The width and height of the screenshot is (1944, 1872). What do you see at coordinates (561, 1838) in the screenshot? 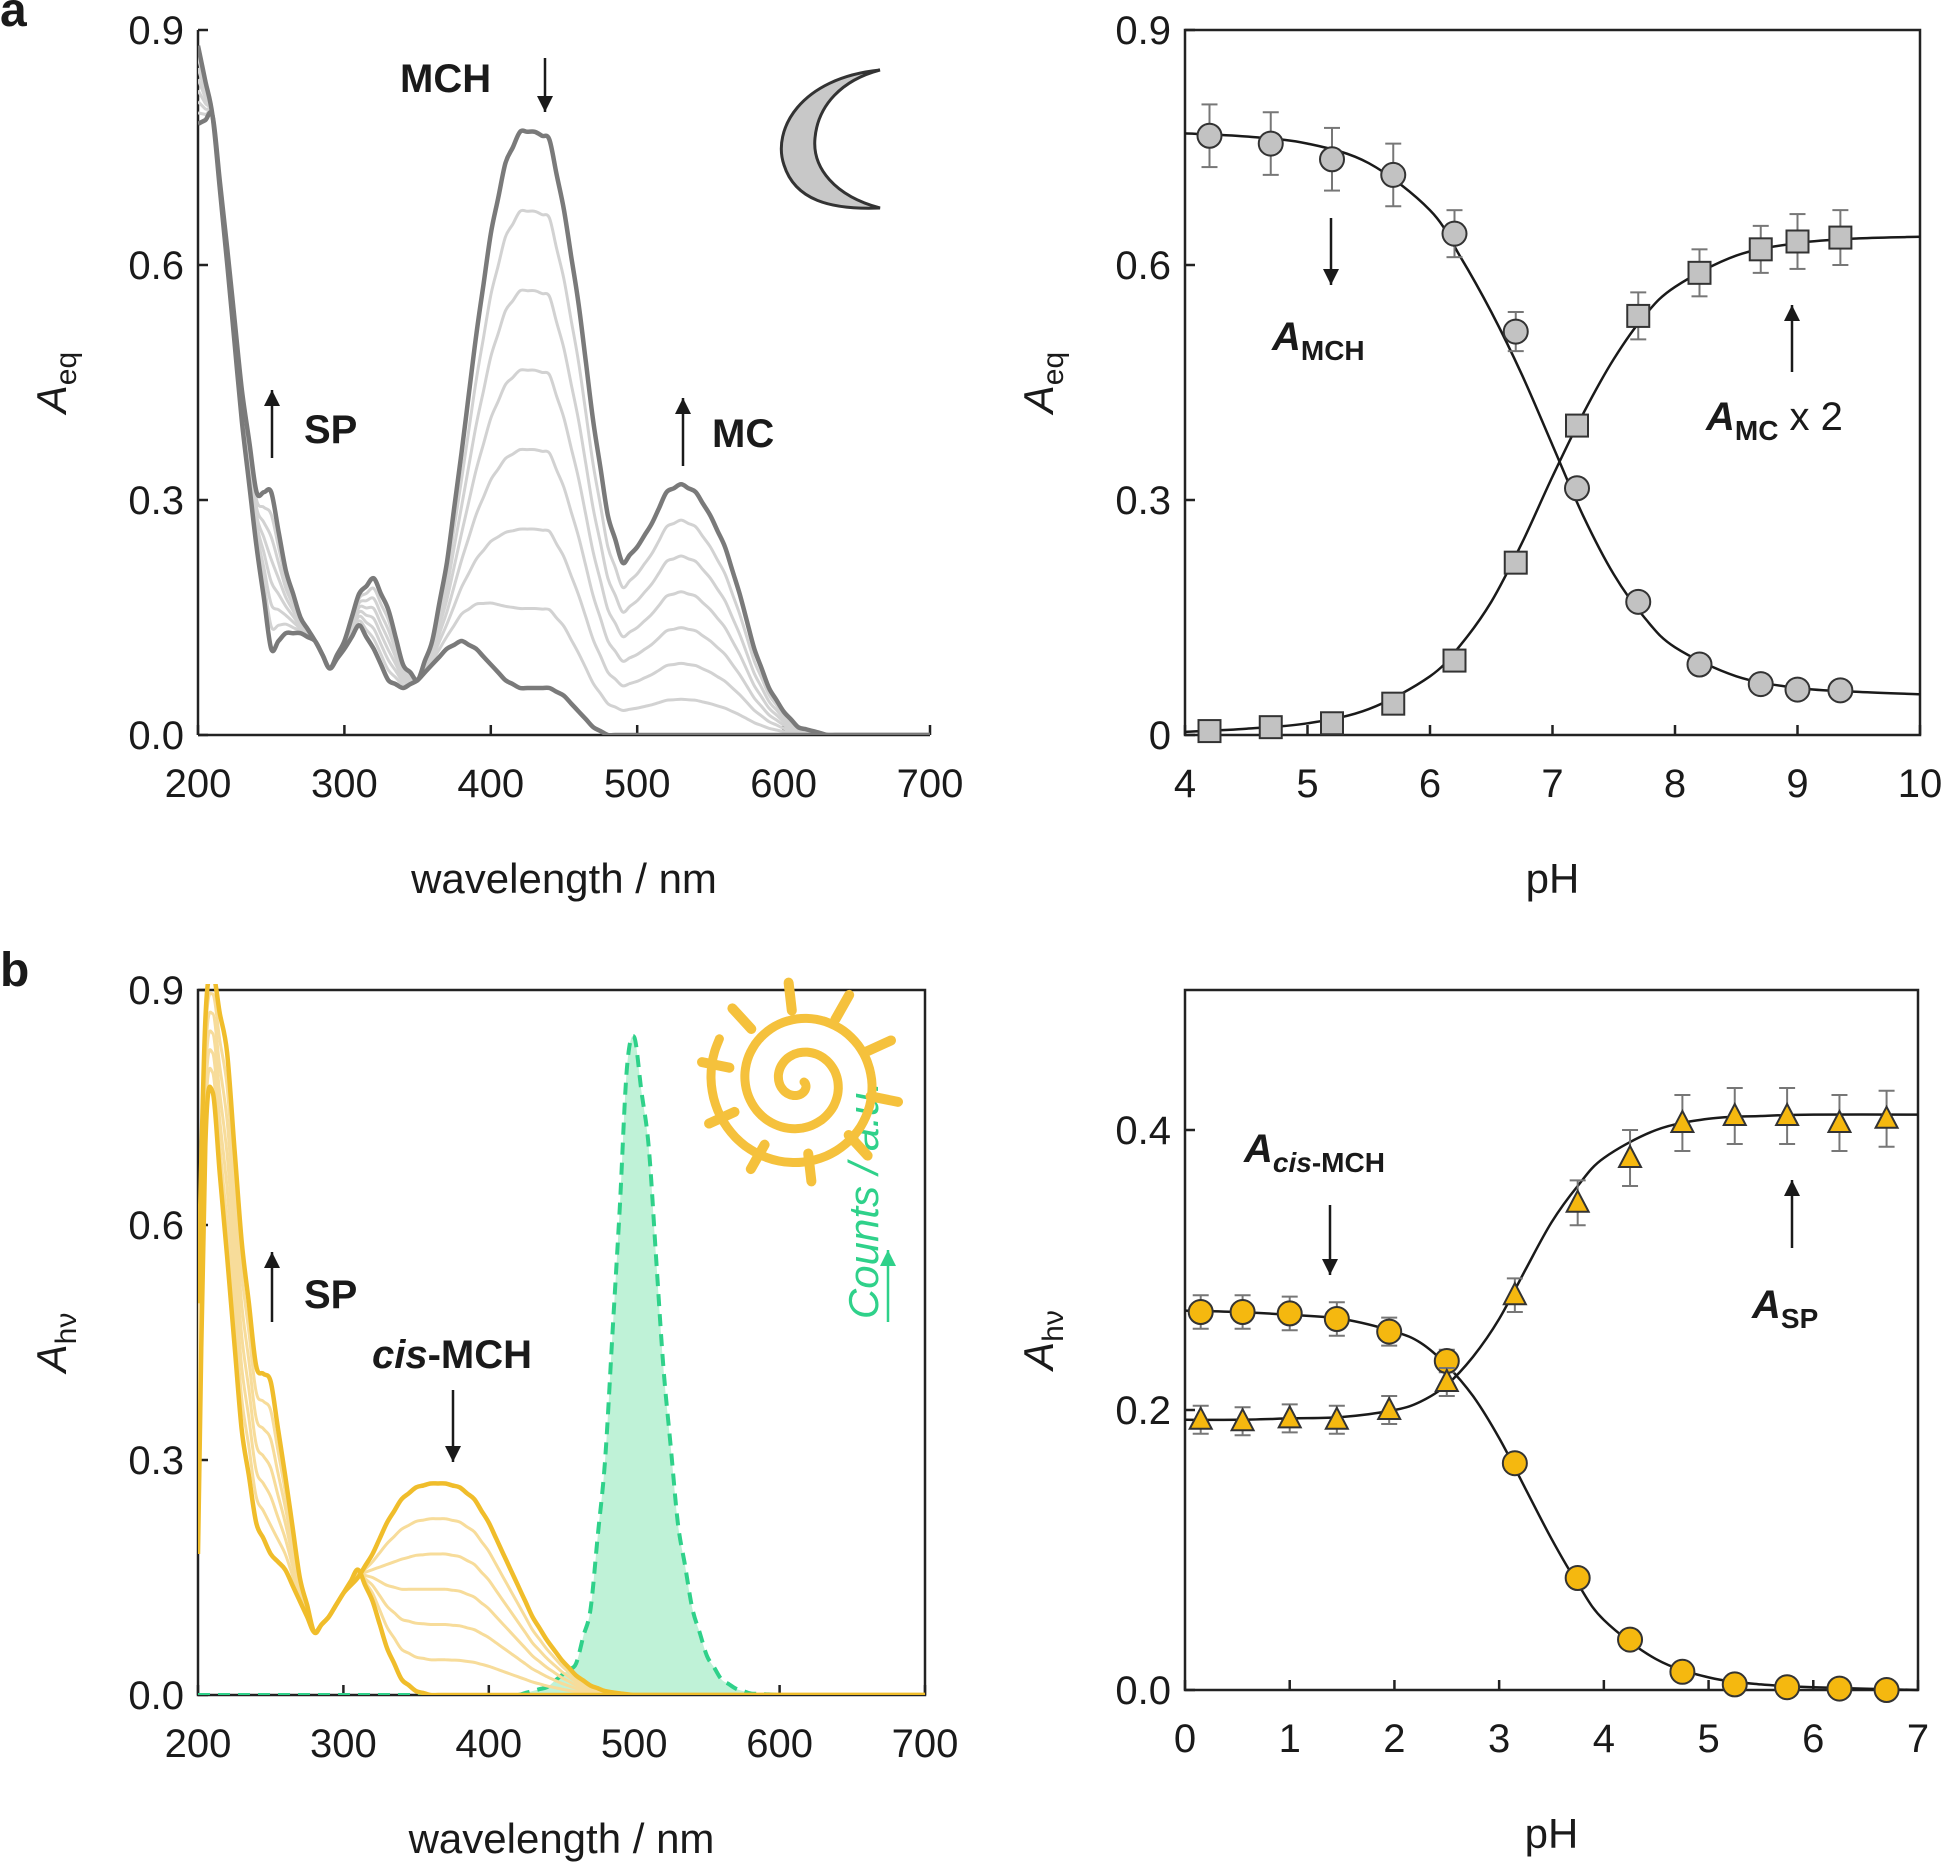
I see `x-axis-label: wavelength / nm` at bounding box center [561, 1838].